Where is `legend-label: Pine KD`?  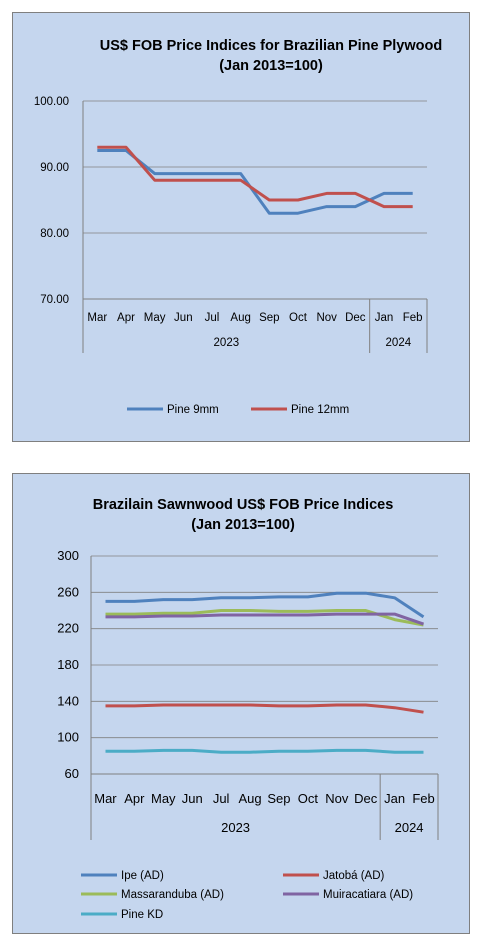
legend-label: Pine KD is located at coordinates (142, 915).